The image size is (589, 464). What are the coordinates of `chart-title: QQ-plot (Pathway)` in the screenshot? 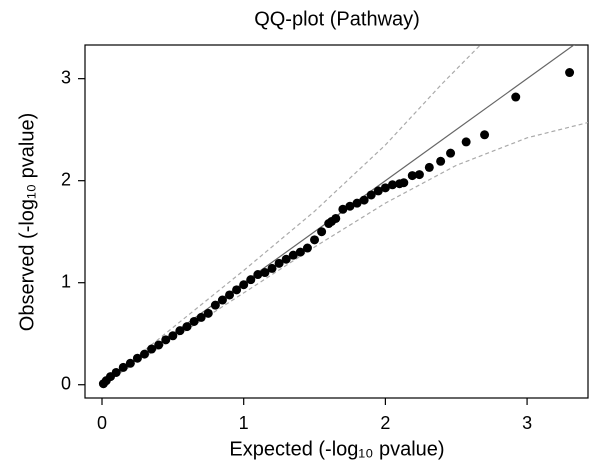 It's located at (337, 19).